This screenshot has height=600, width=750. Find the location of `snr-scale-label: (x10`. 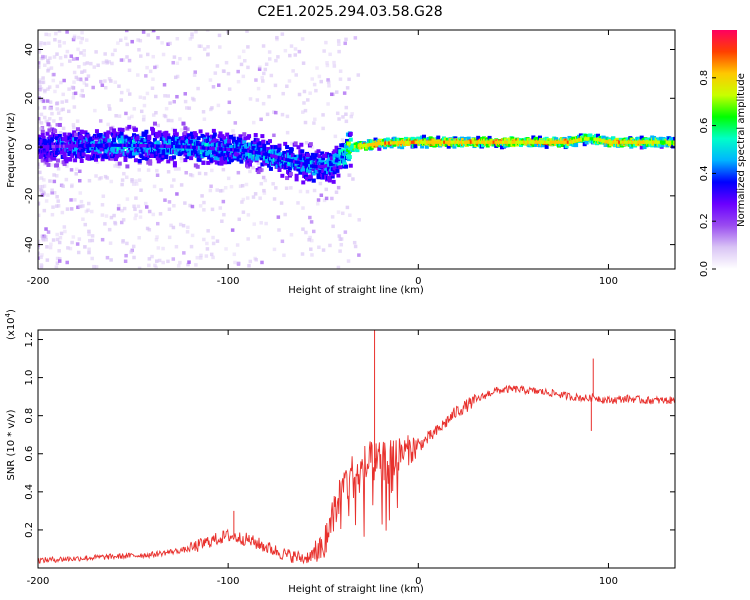

snr-scale-label: (x10 is located at coordinates (11, 328).